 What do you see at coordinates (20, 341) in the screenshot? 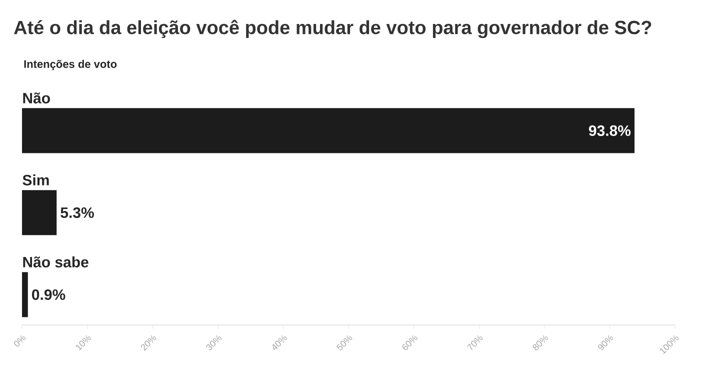
I see `x-tick-label: 0%` at bounding box center [20, 341].